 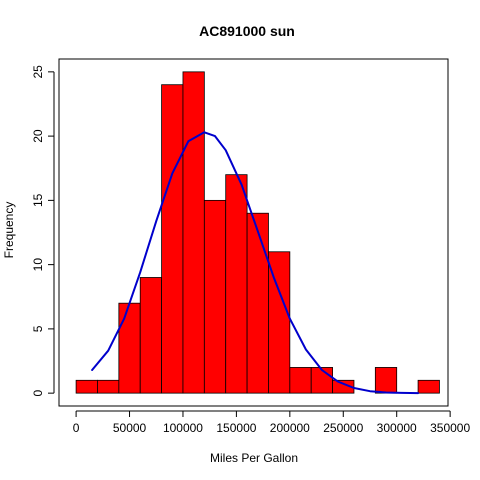 What do you see at coordinates (38, 136) in the screenshot?
I see `y-tick-label-4: 20` at bounding box center [38, 136].